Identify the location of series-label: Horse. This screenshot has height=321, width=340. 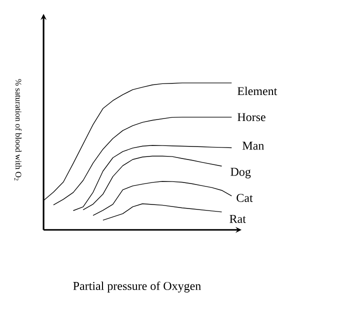
(252, 117).